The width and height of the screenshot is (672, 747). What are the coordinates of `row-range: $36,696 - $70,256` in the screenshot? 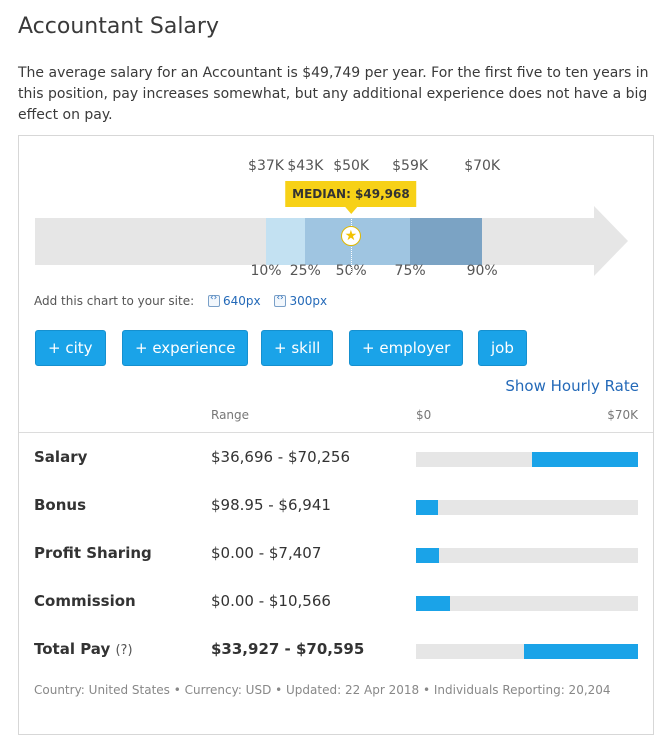 It's located at (281, 457).